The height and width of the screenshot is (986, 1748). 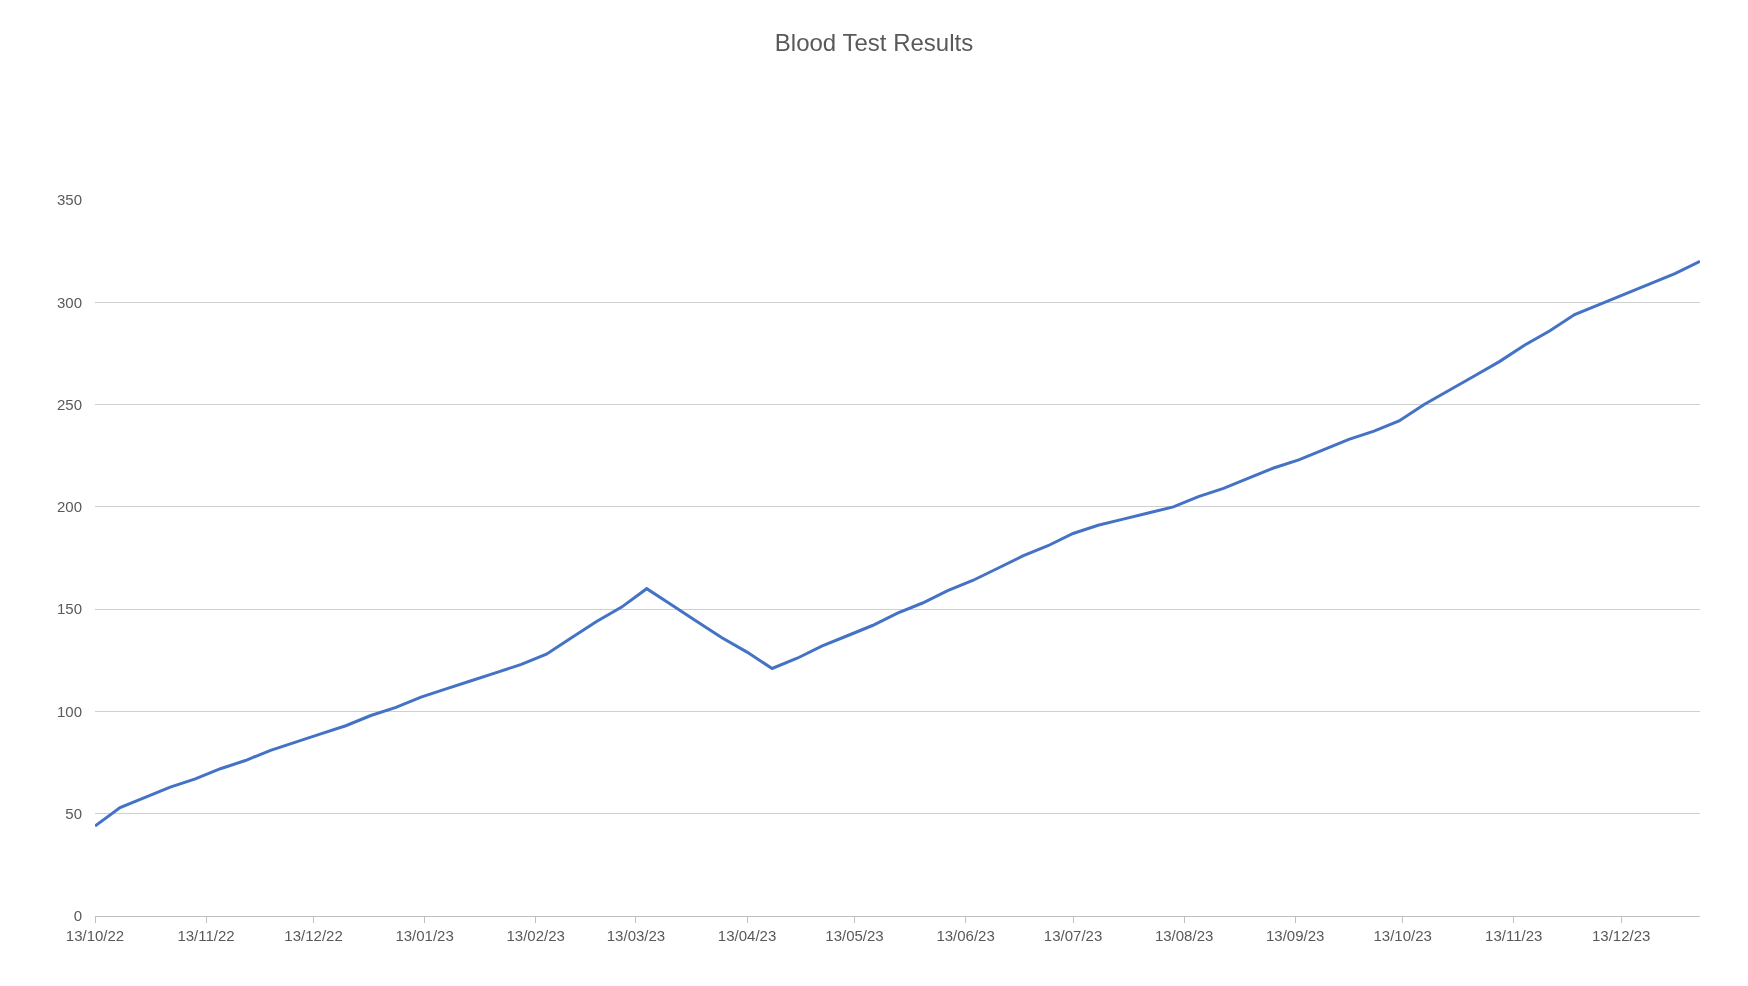 What do you see at coordinates (747, 935) in the screenshot?
I see `x-tick-label: 13/04/23` at bounding box center [747, 935].